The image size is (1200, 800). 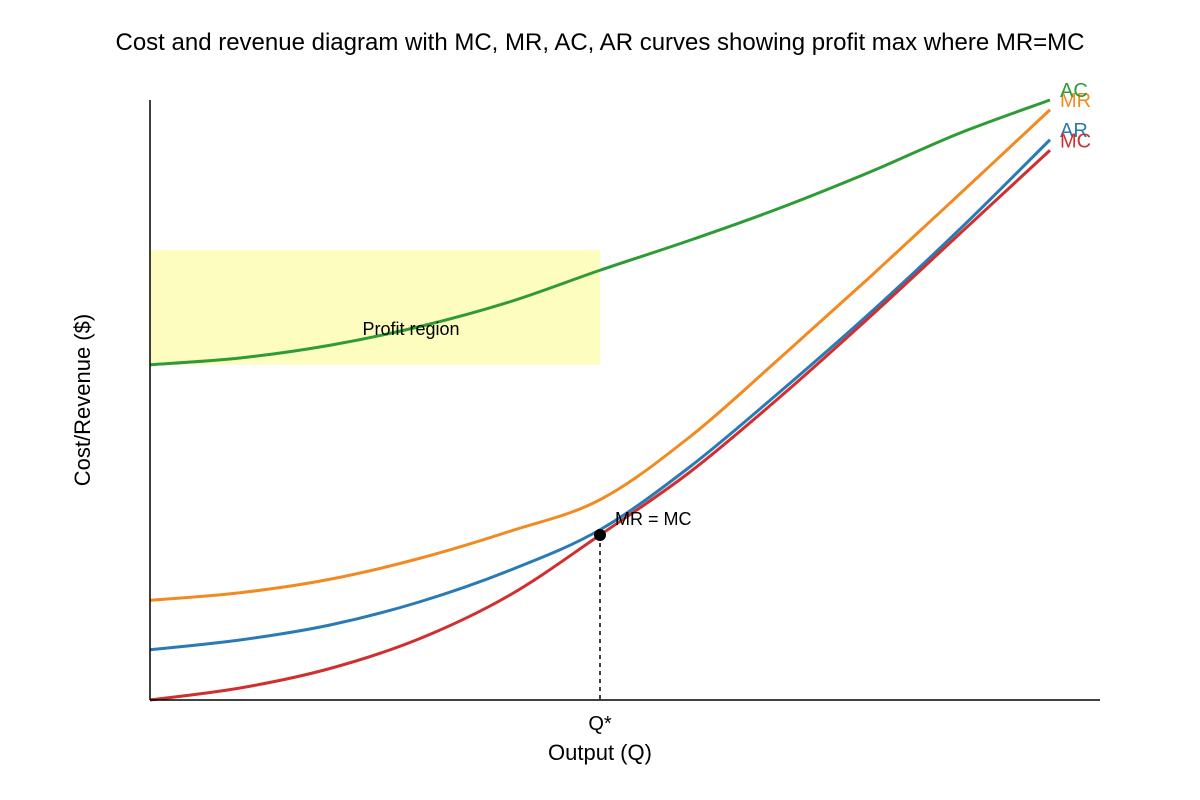 I want to click on equilibrium-point, so click(x=600, y=535).